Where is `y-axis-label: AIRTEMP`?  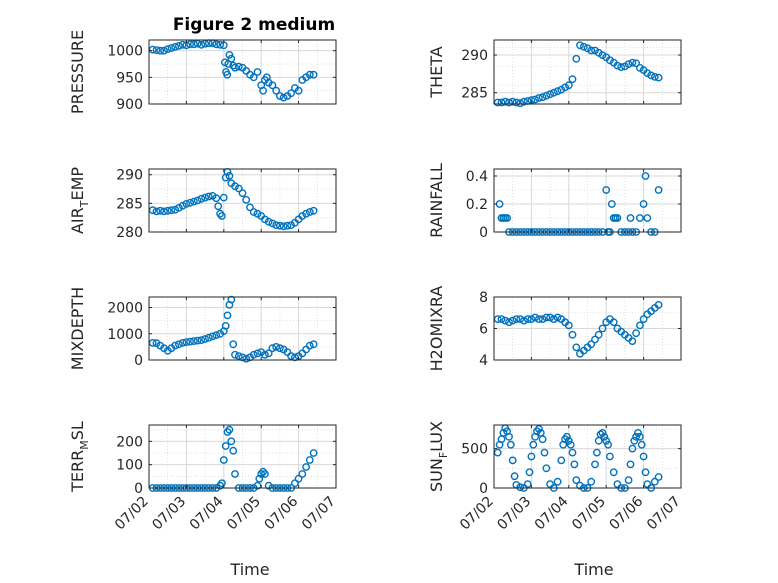
y-axis-label: AIRTEMP is located at coordinates (79, 200).